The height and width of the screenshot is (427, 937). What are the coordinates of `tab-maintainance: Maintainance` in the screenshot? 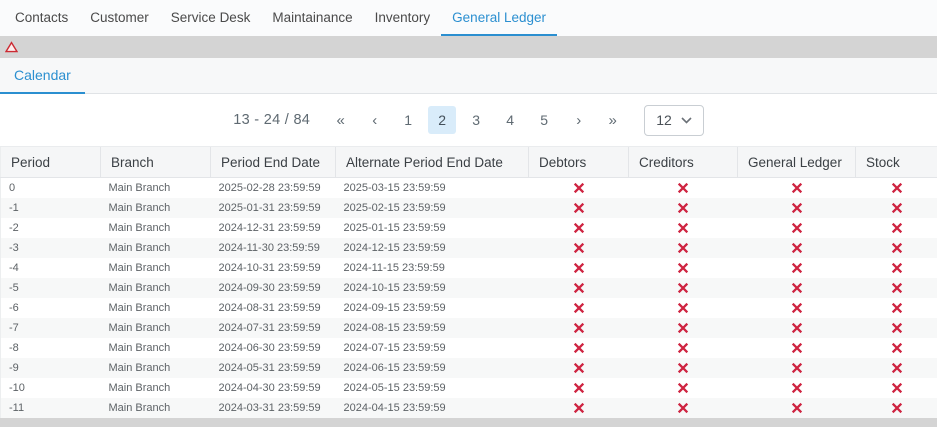 It's located at (312, 18).